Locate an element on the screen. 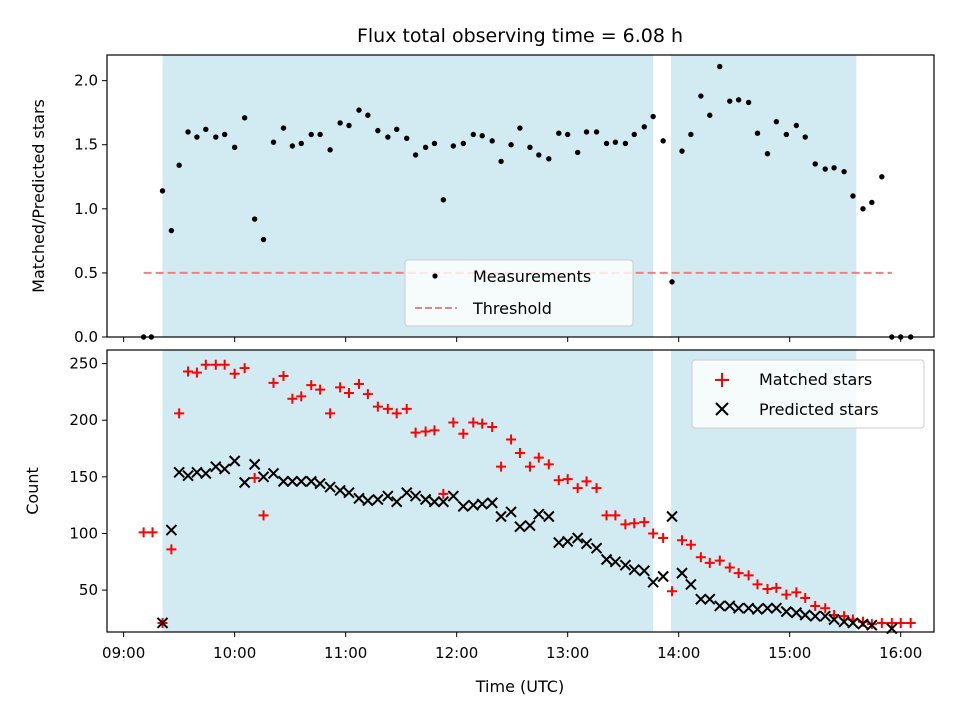  xtick-label: 13:00 is located at coordinates (567, 653).